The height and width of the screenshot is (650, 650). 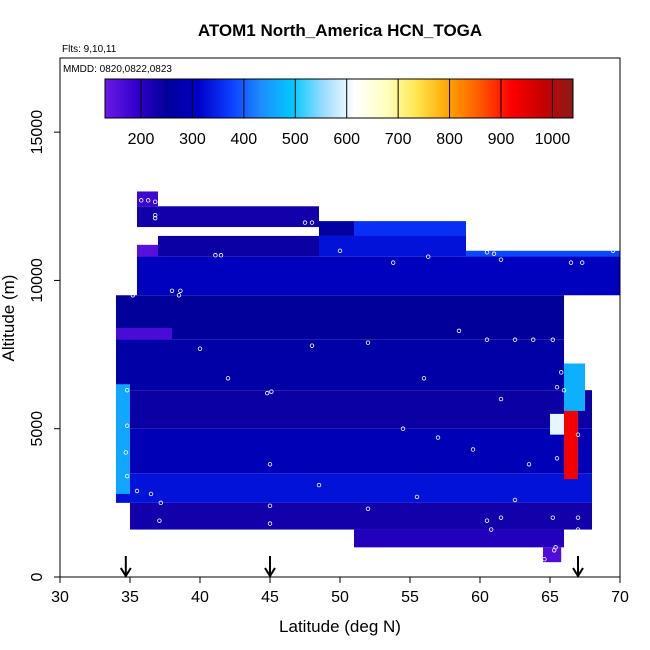 I want to click on colorbar-tick-label-6: 800, so click(x=449, y=139).